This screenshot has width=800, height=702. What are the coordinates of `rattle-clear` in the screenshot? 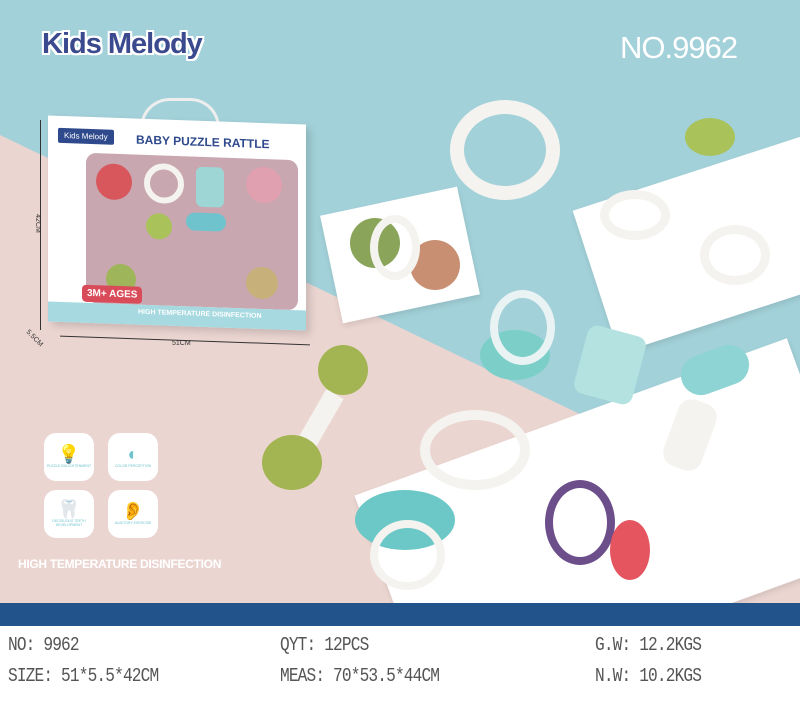 It's located at (522, 327).